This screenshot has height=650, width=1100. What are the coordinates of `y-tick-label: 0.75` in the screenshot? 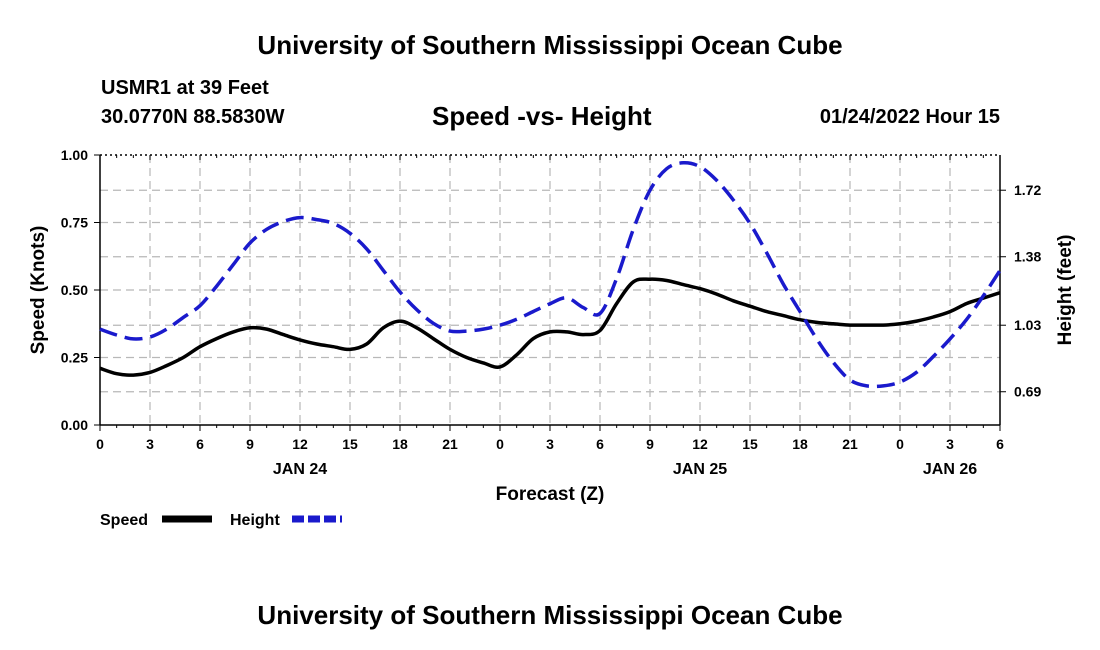 It's located at (74, 223).